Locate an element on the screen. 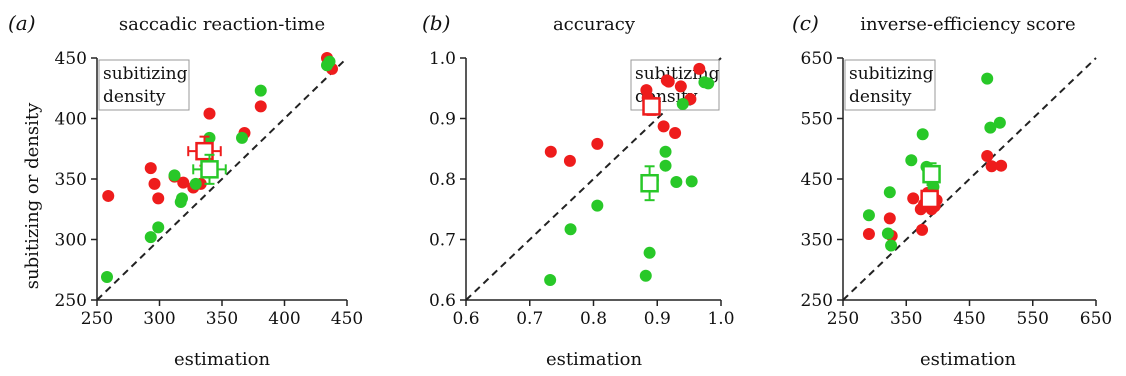 The height and width of the screenshot is (376, 1126). panel-b-x-tick-label: 0.8 is located at coordinates (593, 319).